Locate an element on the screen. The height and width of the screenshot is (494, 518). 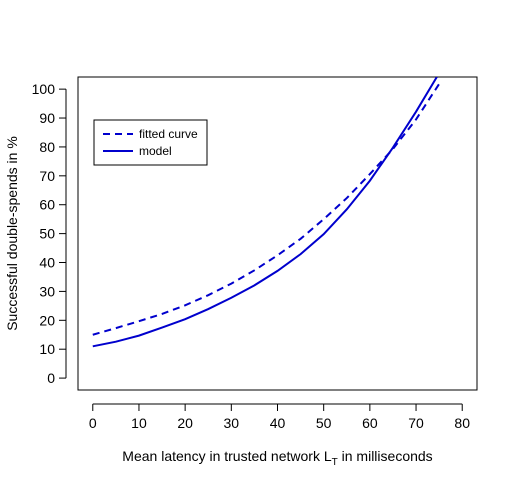
x-axis-title-suffix: in milliseconds is located at coordinates (385, 456).